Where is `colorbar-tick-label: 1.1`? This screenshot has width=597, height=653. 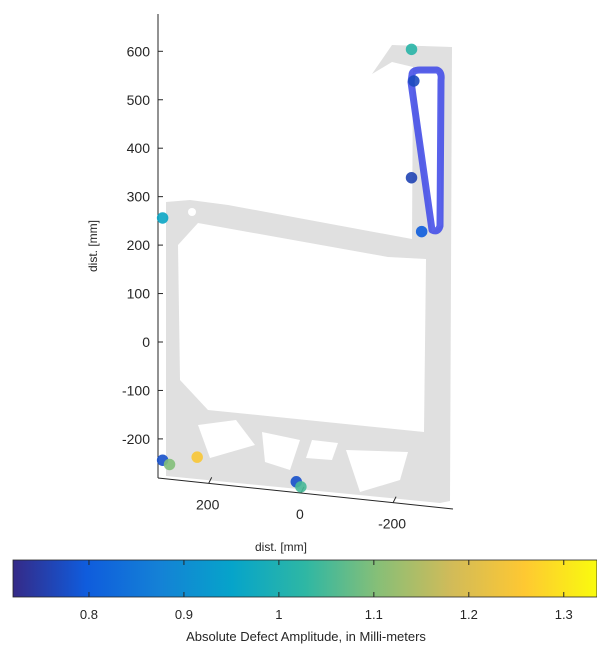 colorbar-tick-label: 1.1 is located at coordinates (374, 614).